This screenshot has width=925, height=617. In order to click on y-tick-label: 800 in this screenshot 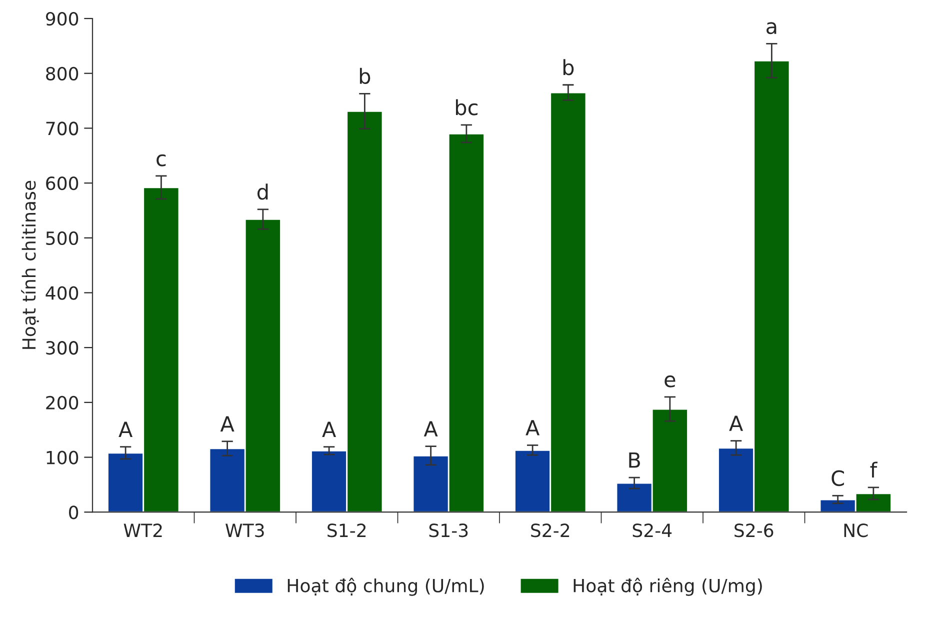, I will do `click(62, 73)`.